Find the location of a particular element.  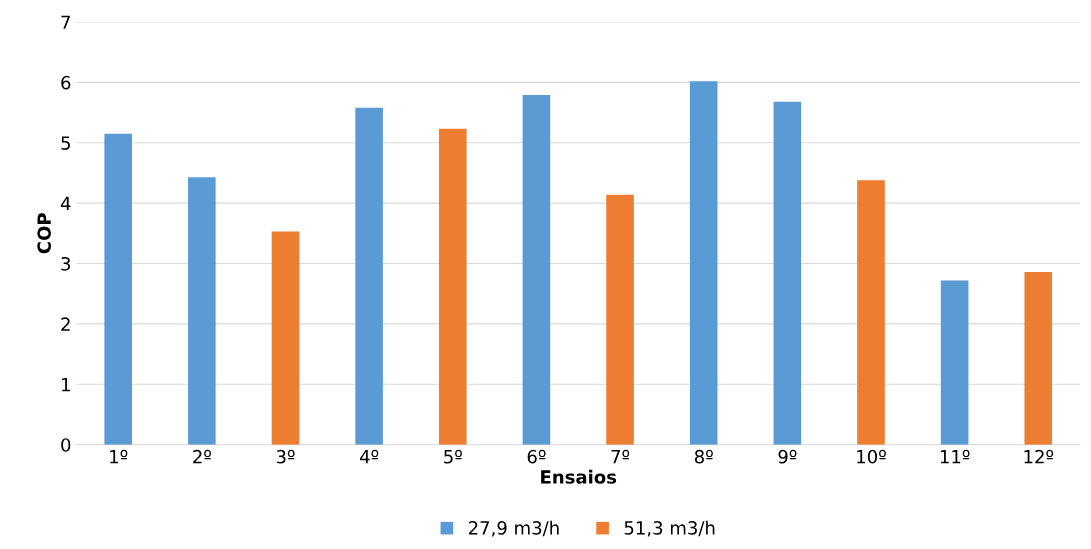

x-tick-label: 8º is located at coordinates (703, 456).